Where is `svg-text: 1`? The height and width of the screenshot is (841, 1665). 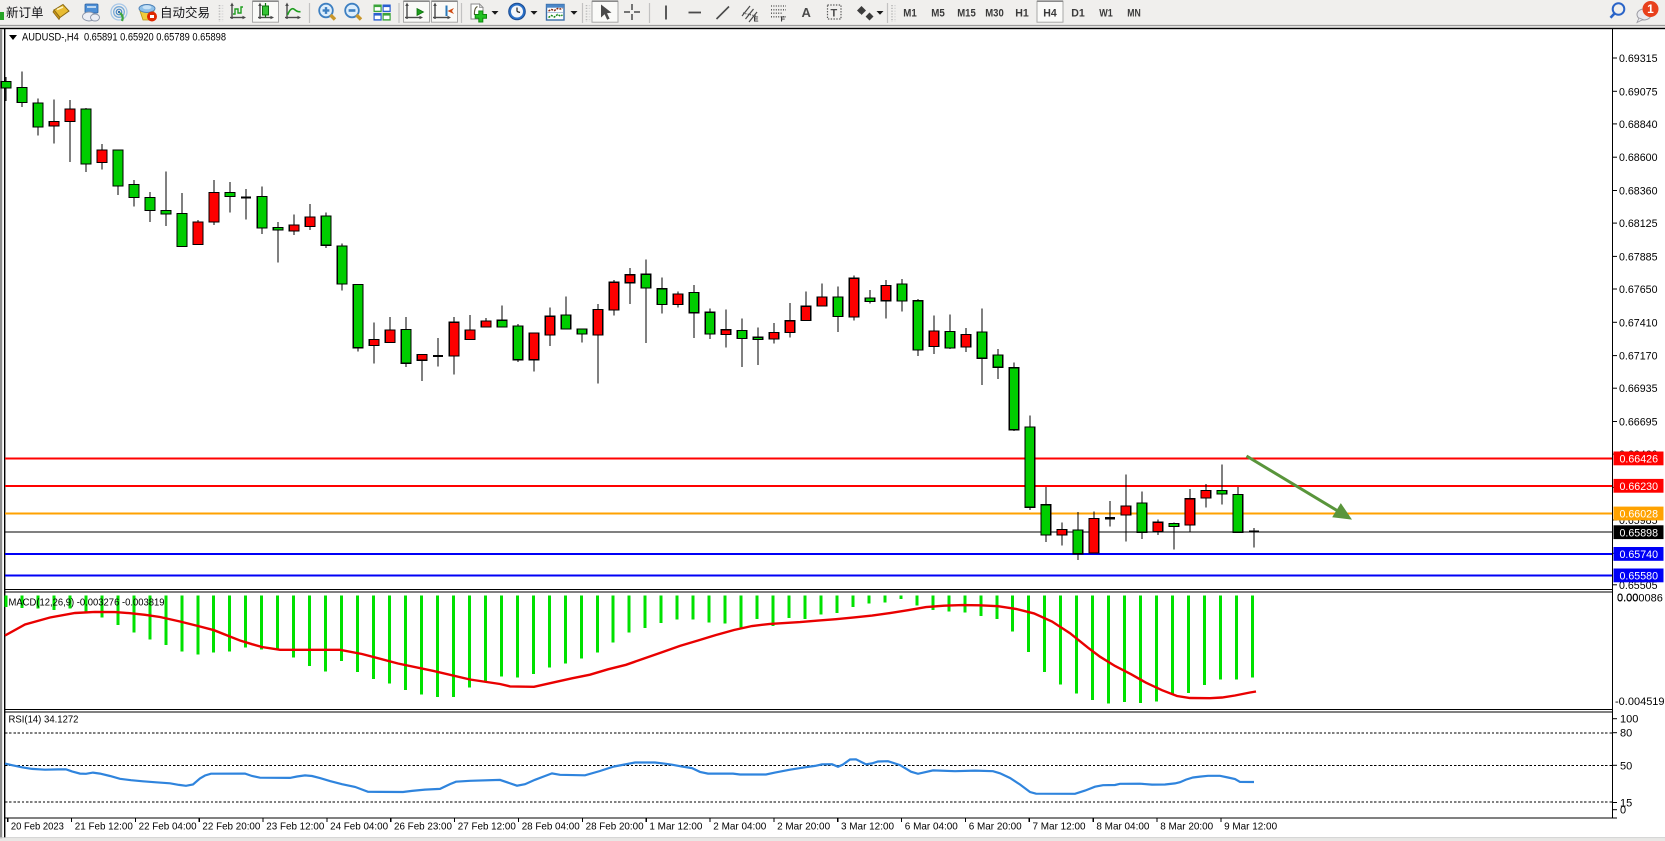 svg-text: 1 is located at coordinates (1650, 9).